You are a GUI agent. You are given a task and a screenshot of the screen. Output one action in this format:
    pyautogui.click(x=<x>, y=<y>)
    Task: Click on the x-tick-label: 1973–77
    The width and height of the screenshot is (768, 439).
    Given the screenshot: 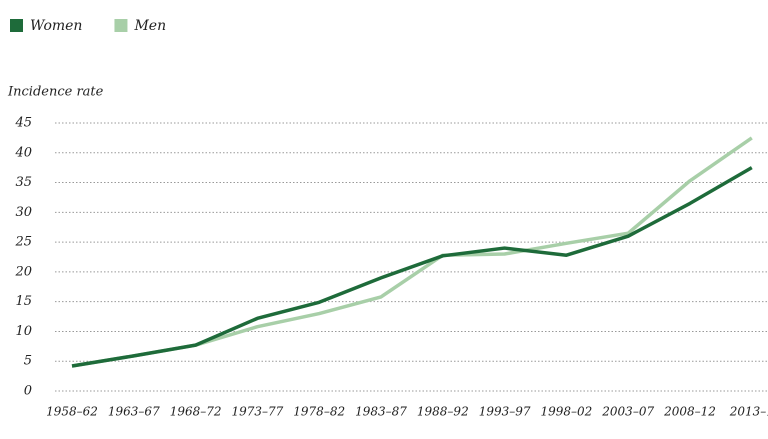 What is the action you would take?
    pyautogui.click(x=257, y=412)
    